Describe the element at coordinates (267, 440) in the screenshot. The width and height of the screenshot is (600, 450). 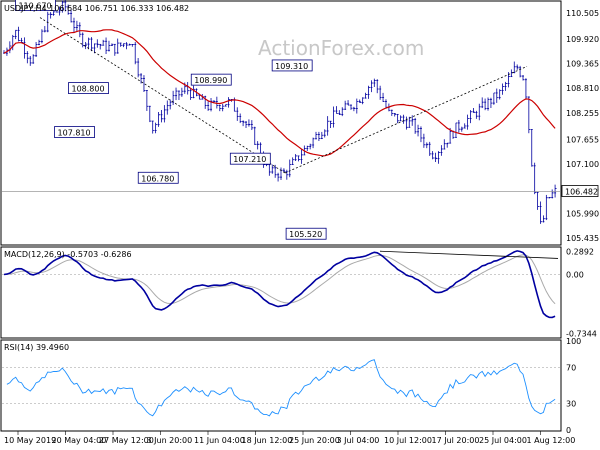
I see `x-tick-label: 18 Jun 12:00` at that location.